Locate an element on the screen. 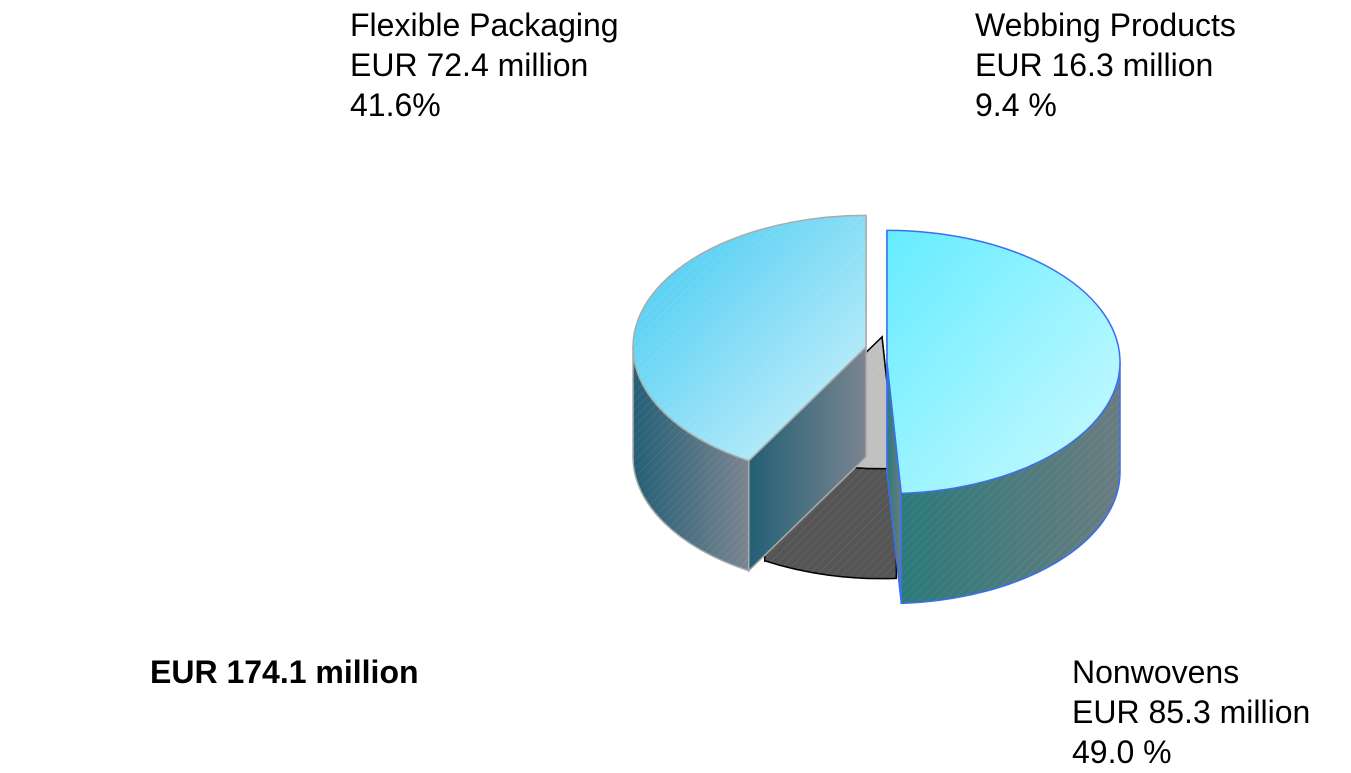 The image size is (1351, 773). label-webbing-products: Webbing Products EUR 16.3 million 9.4 % is located at coordinates (1105, 65).